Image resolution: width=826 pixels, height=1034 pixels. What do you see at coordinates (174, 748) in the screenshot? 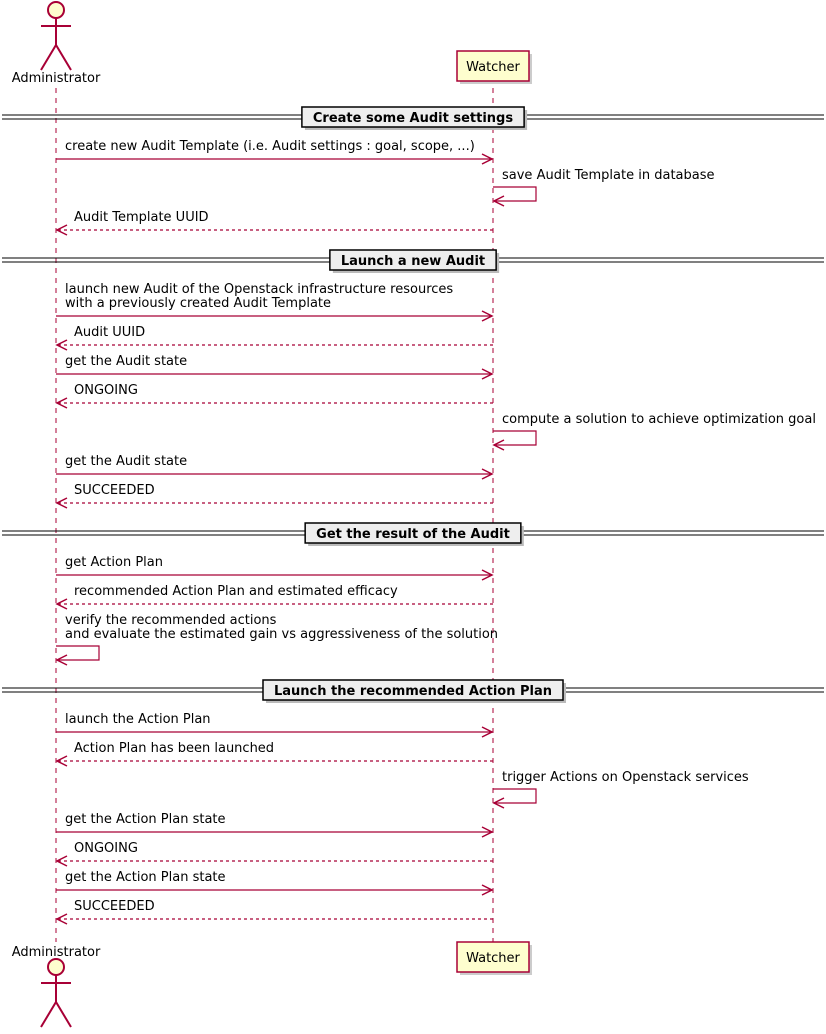
I see `message-text: Action Plan has been launched` at bounding box center [174, 748].